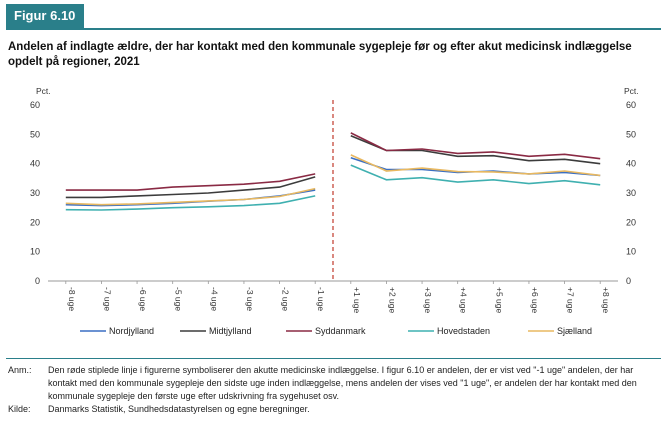 Image resolution: width=667 pixels, height=435 pixels. Describe the element at coordinates (179, 299) in the screenshot. I see `x-tick-label: -5 uge` at that location.